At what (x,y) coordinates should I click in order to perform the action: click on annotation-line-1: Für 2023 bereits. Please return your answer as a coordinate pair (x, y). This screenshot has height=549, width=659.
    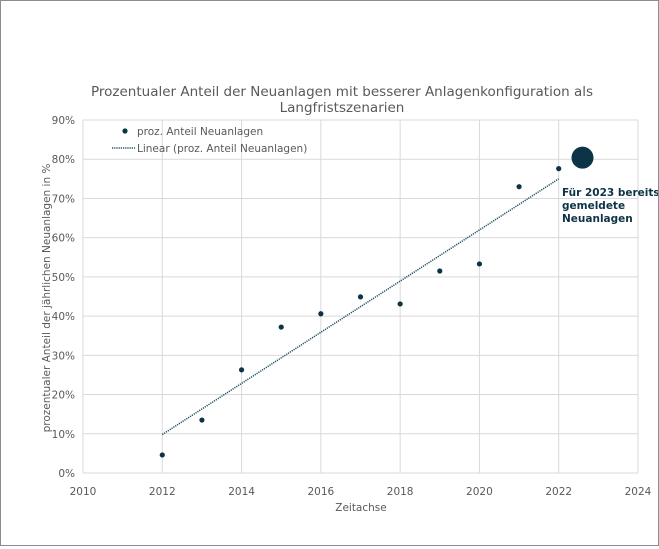
    Looking at the image, I should click on (610, 193).